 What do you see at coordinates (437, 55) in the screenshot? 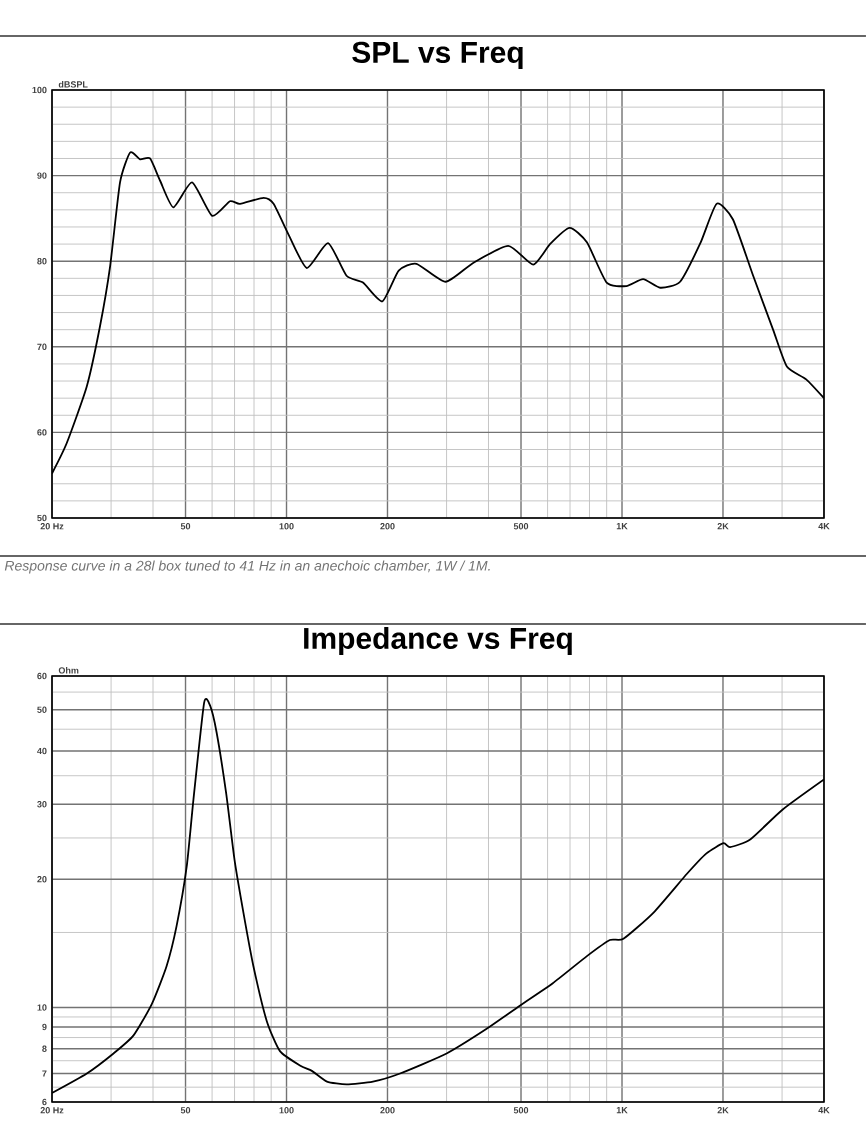
I see `chart-title: SPL vs Freq` at bounding box center [437, 55].